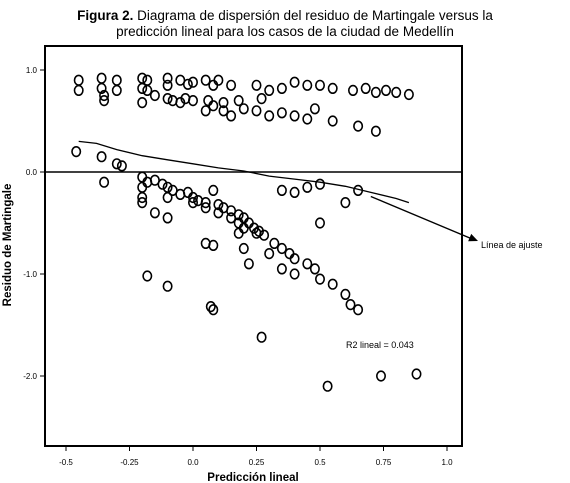 The height and width of the screenshot is (483, 570). Describe the element at coordinates (129, 462) in the screenshot. I see `x-tick-label: -0.25` at that location.